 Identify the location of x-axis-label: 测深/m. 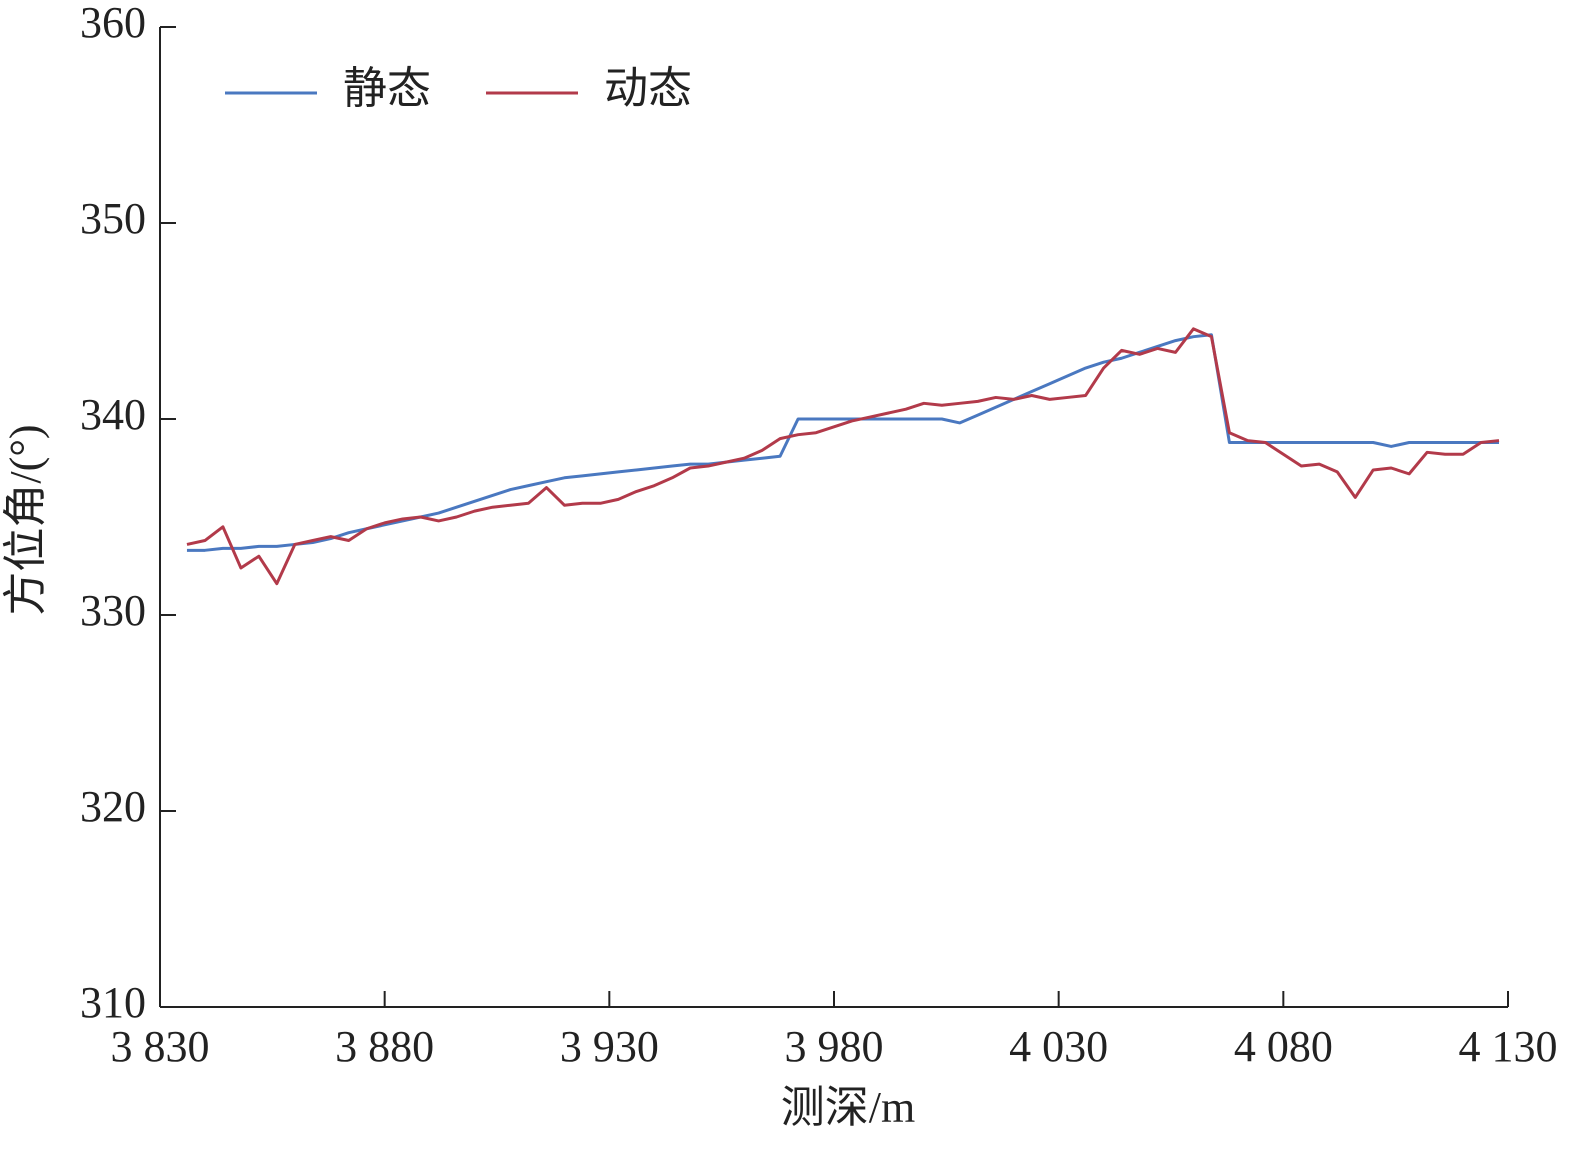
(848, 1107).